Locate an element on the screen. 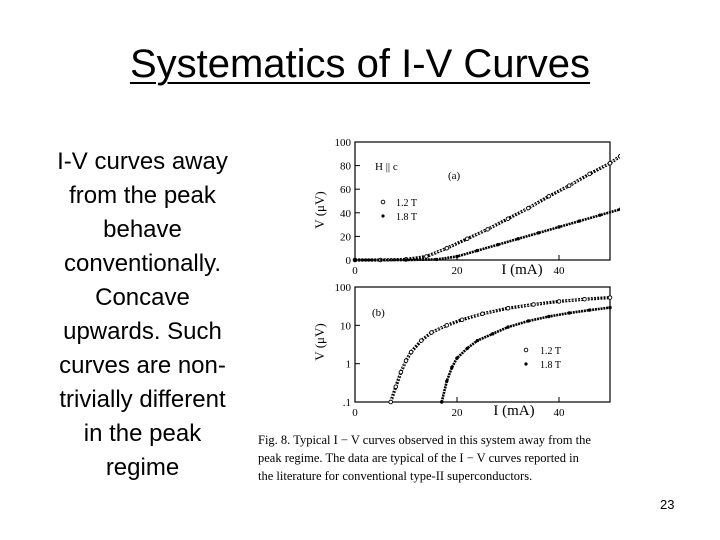 The height and width of the screenshot is (540, 720). panel-b-y-tick-label: 1 is located at coordinates (349, 365).